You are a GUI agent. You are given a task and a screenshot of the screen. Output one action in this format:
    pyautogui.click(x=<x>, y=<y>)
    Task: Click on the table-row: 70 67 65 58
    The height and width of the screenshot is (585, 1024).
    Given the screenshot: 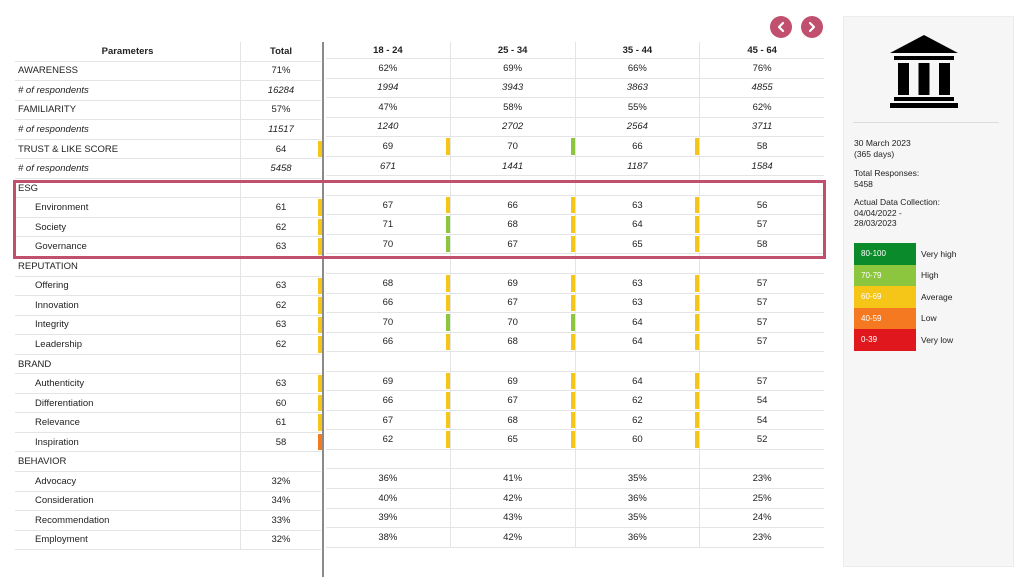 What is the action you would take?
    pyautogui.click(x=575, y=244)
    